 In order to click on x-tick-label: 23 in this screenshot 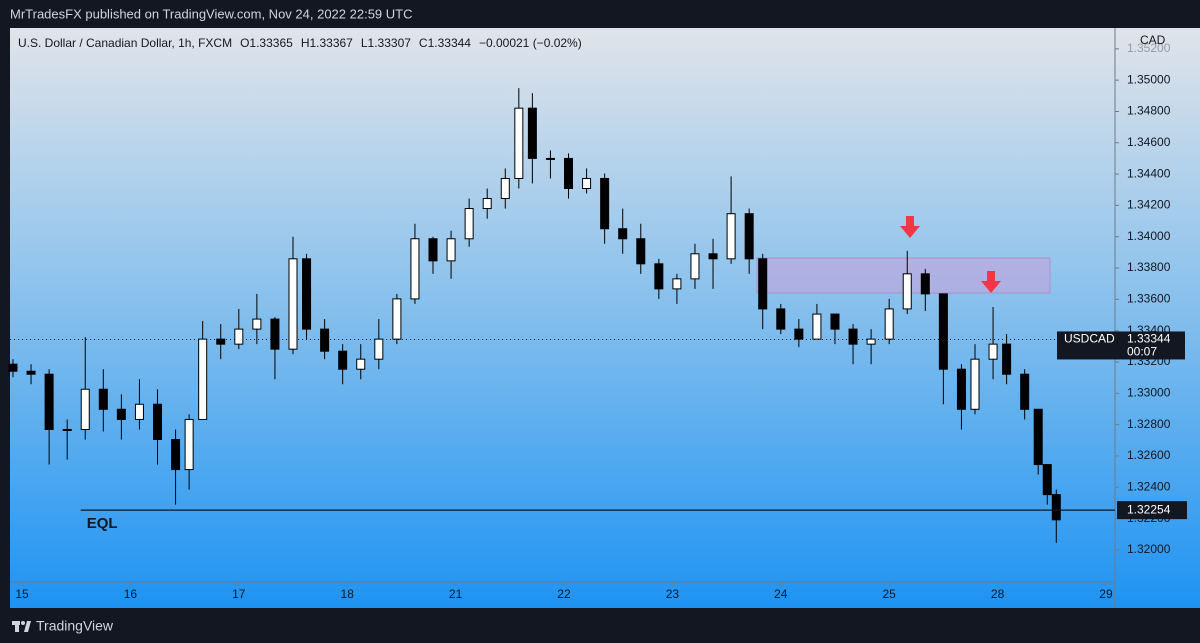, I will do `click(673, 594)`.